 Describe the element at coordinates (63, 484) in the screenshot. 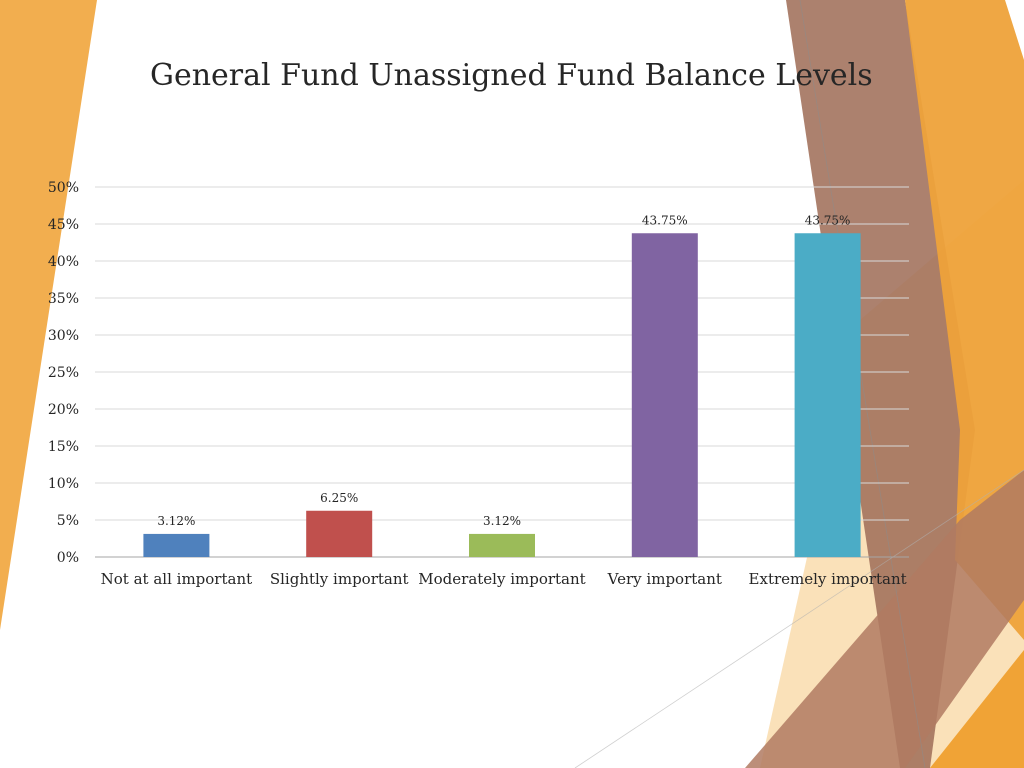

I see `y-tick-label: 10%` at that location.